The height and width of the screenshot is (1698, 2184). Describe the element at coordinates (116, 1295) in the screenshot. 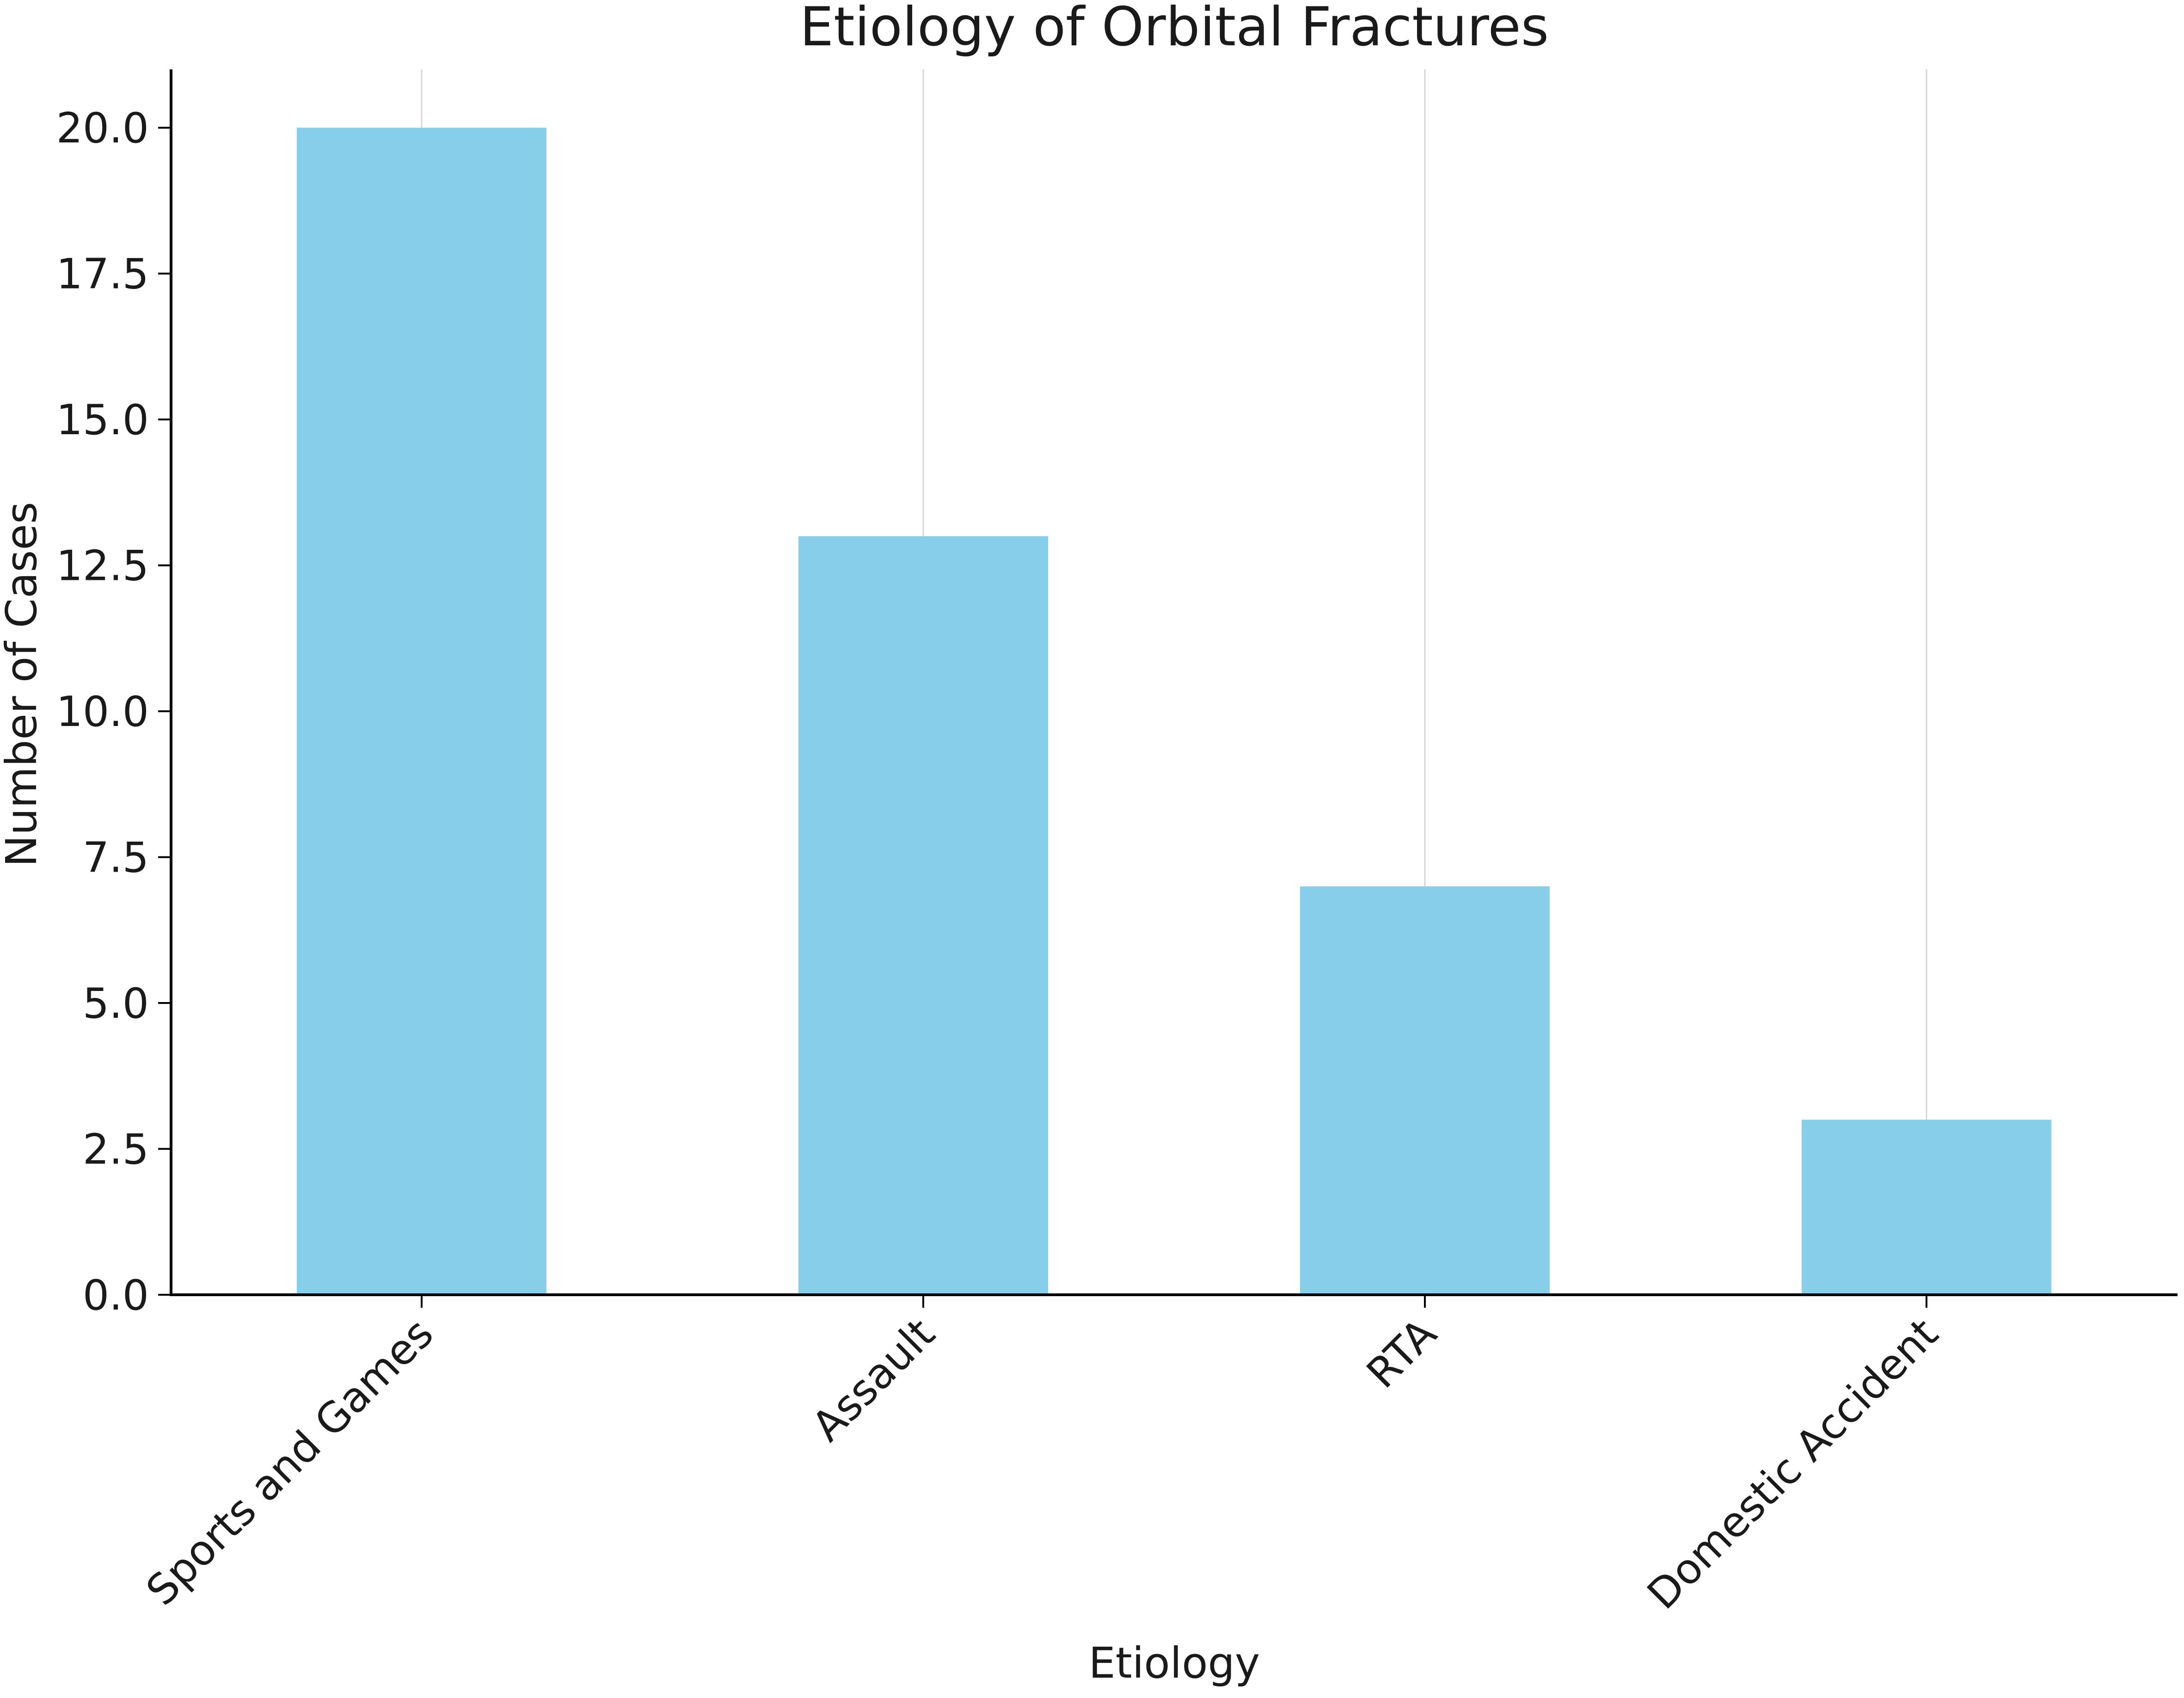

I see `y-tick-label: 0.0` at that location.